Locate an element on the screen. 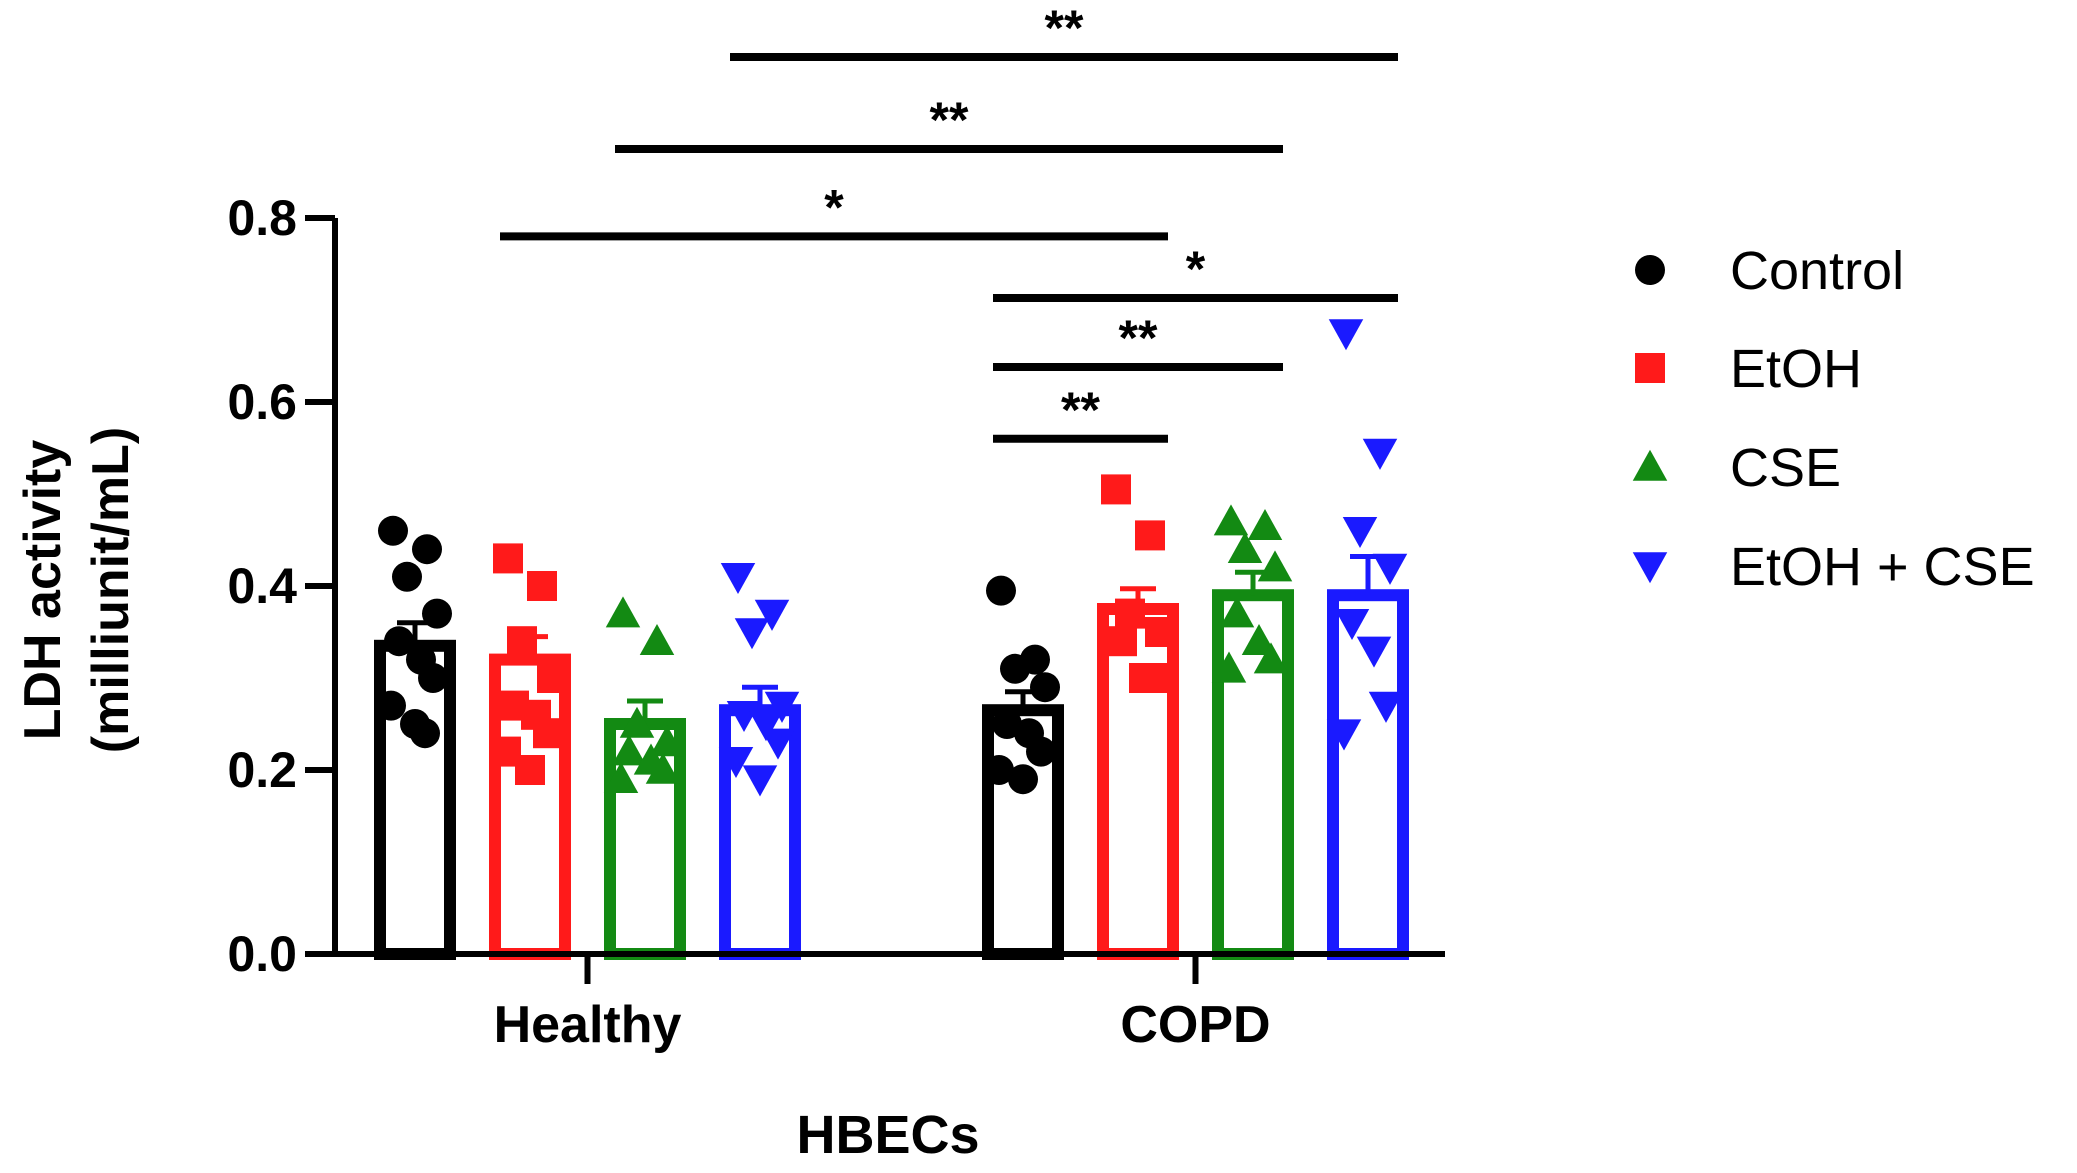  legend-label: CSE is located at coordinates (1785, 468).